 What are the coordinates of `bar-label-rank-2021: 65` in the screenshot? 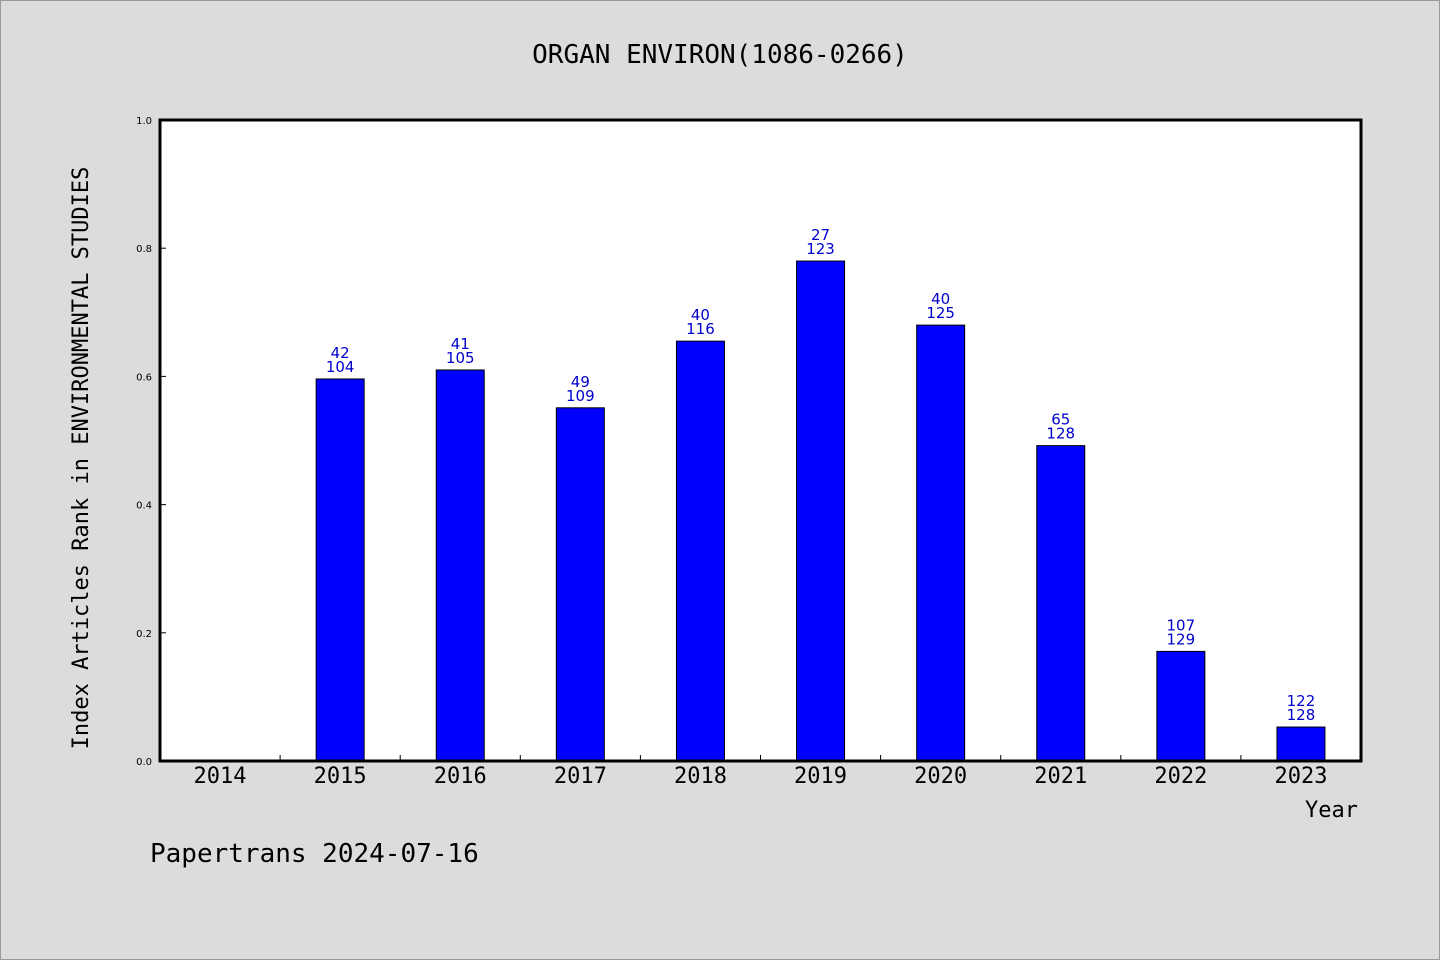 It's located at (1060, 420).